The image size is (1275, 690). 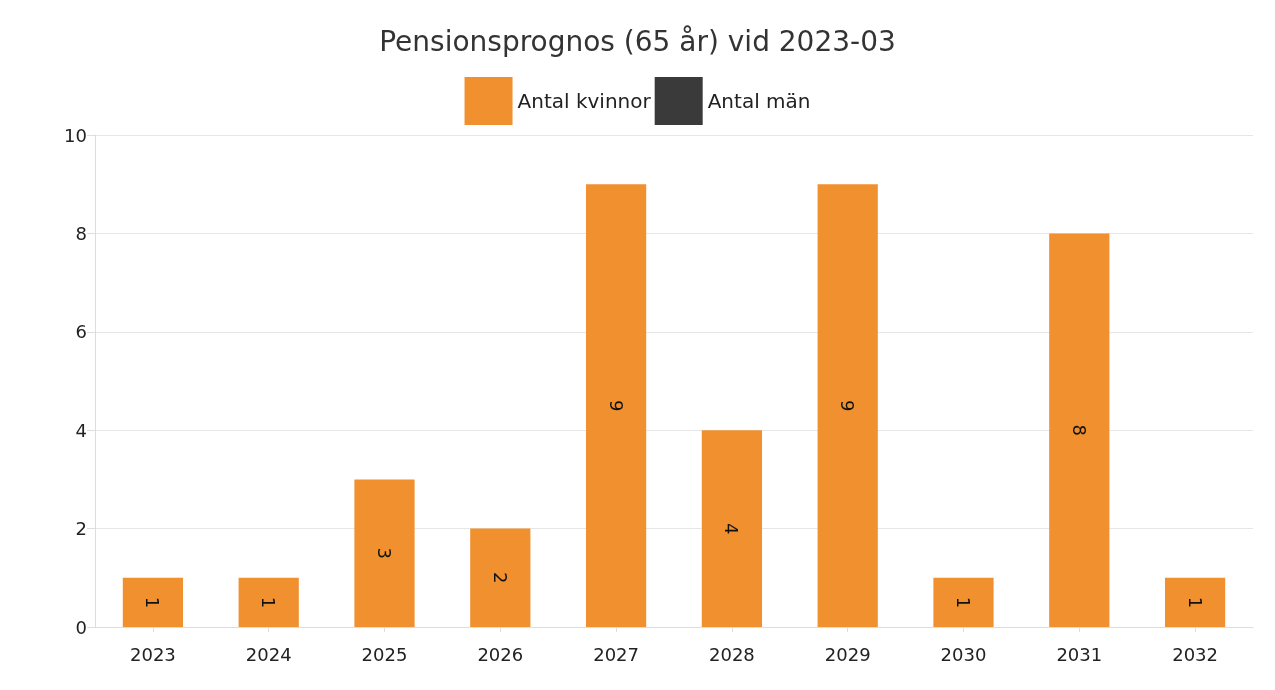 What do you see at coordinates (81, 529) in the screenshot?
I see `y-tick-label: 2` at bounding box center [81, 529].